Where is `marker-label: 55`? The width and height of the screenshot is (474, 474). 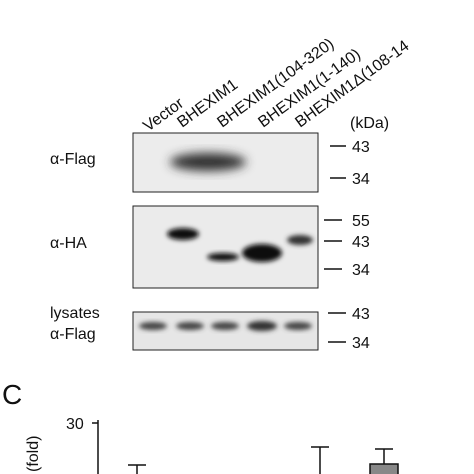 marker-label: 55 is located at coordinates (361, 221).